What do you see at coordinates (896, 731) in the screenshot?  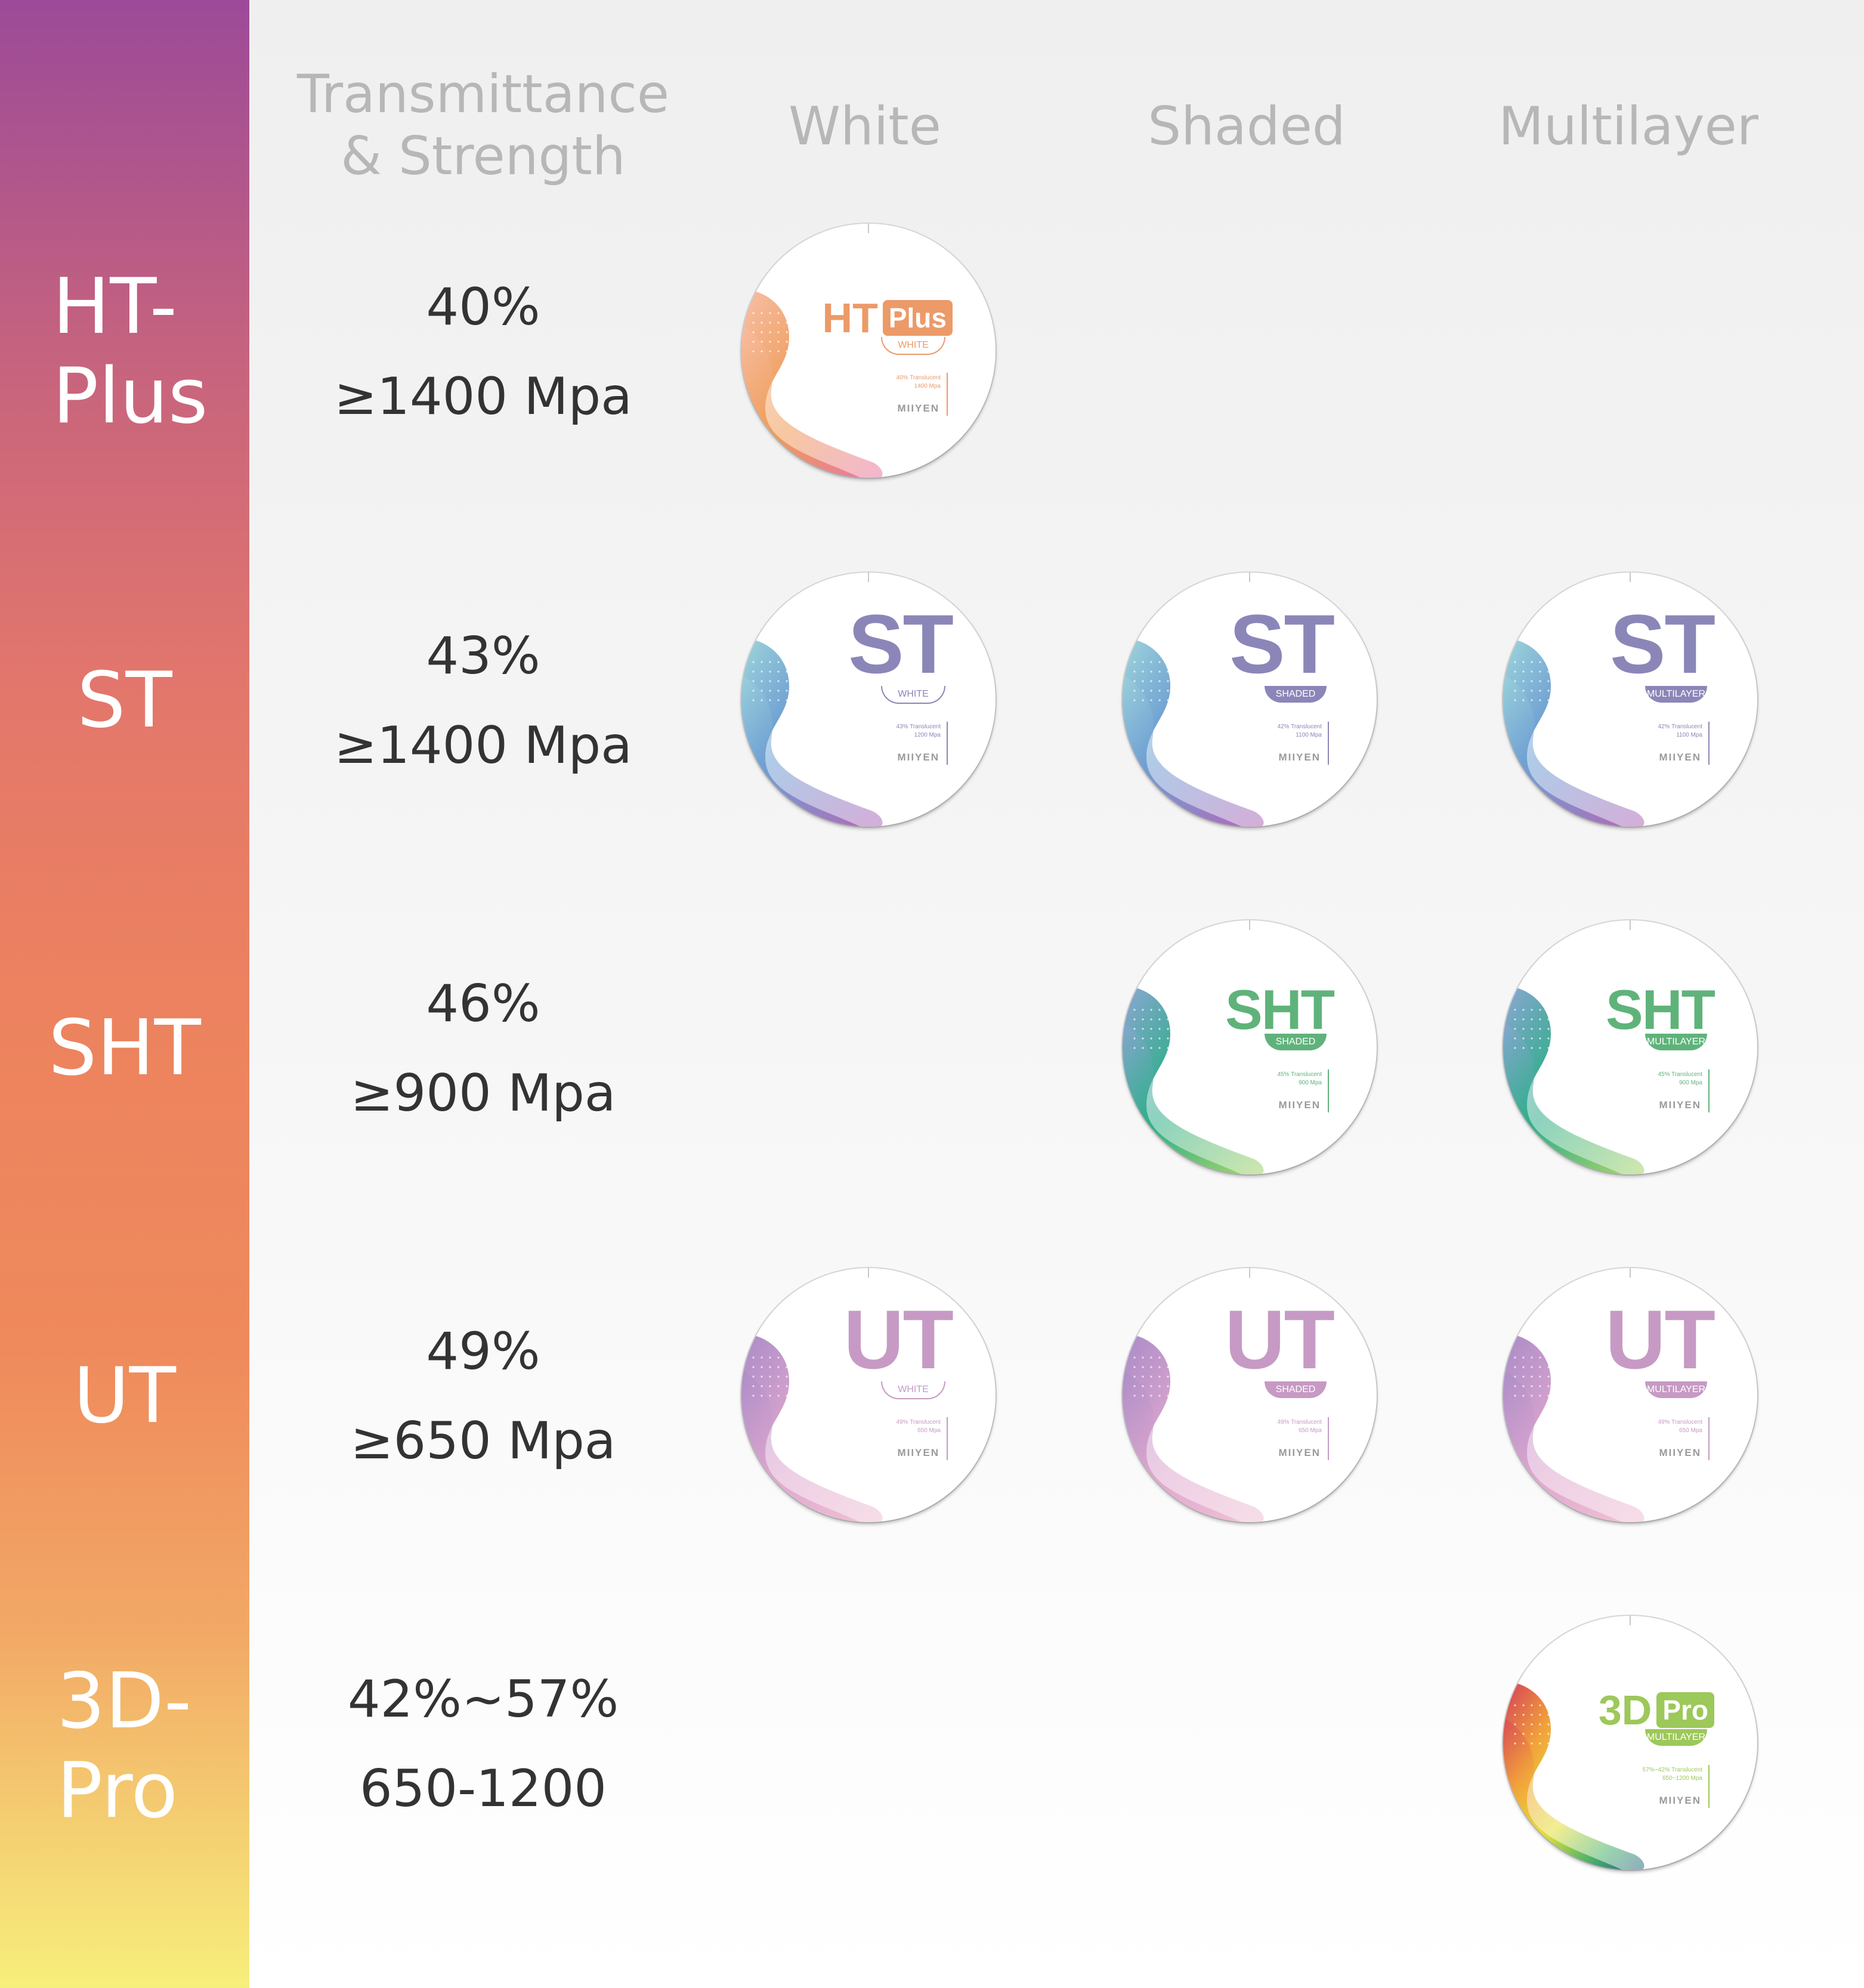 I see `disc-spec-text: 43% Translucent 1200 Mpa` at bounding box center [896, 731].